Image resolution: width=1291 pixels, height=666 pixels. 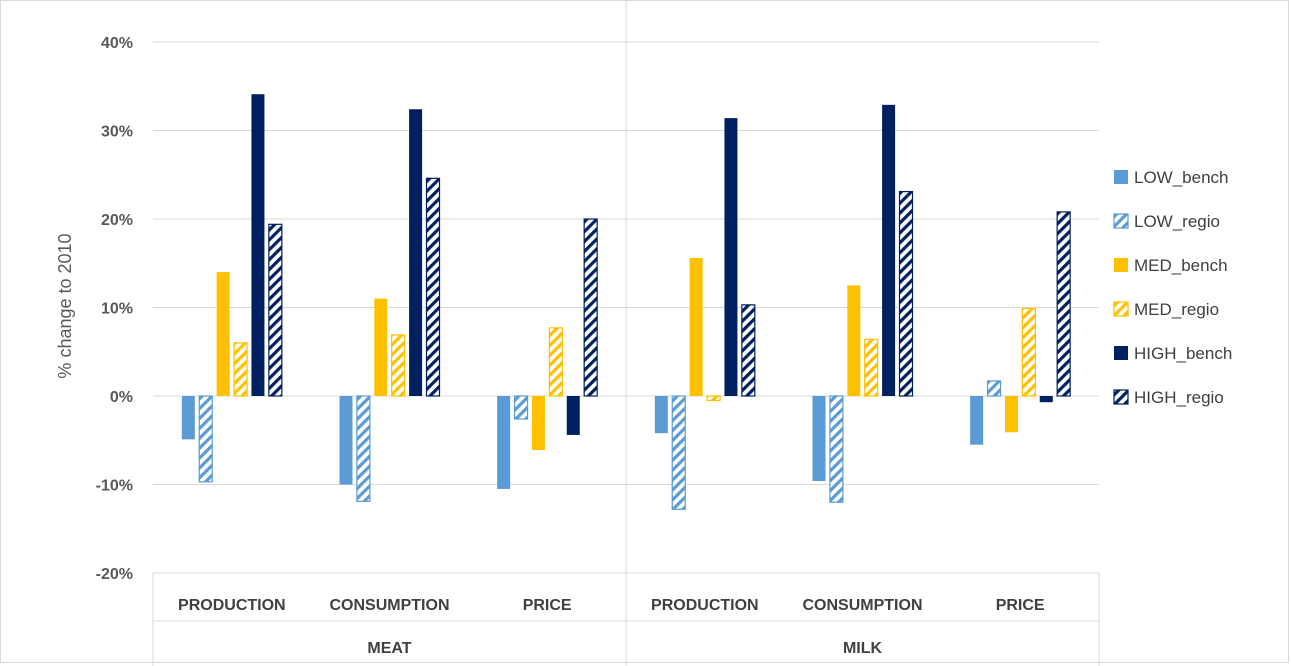 I want to click on group-label: MILK, so click(x=863, y=648).